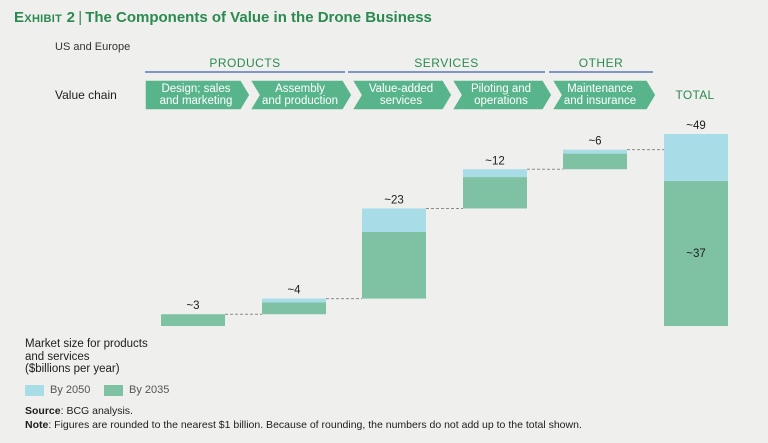  I want to click on region-subtitle: US and Europe, so click(93, 47).